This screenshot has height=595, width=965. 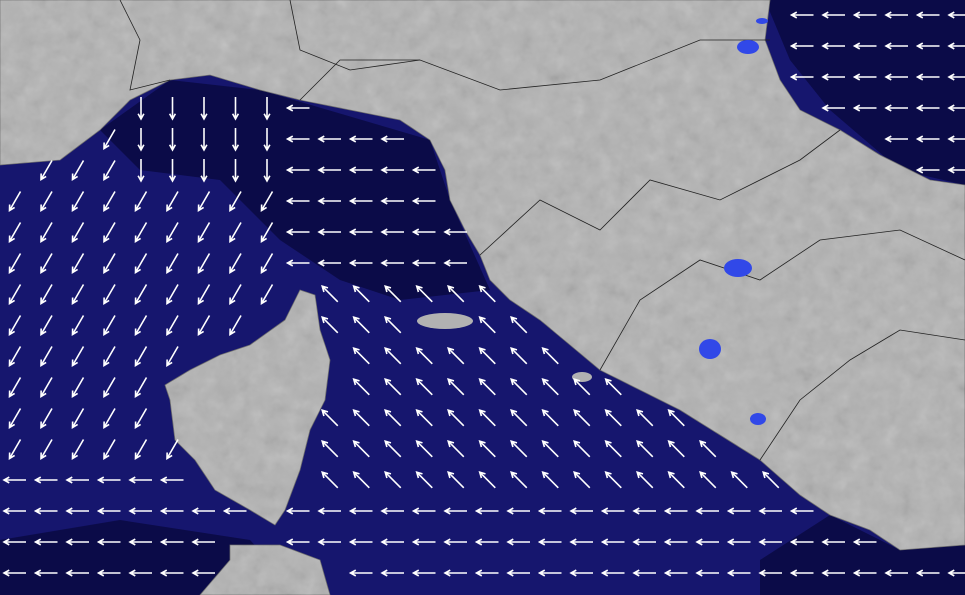 What do you see at coordinates (758, 419) in the screenshot?
I see `lake-bracciano` at bounding box center [758, 419].